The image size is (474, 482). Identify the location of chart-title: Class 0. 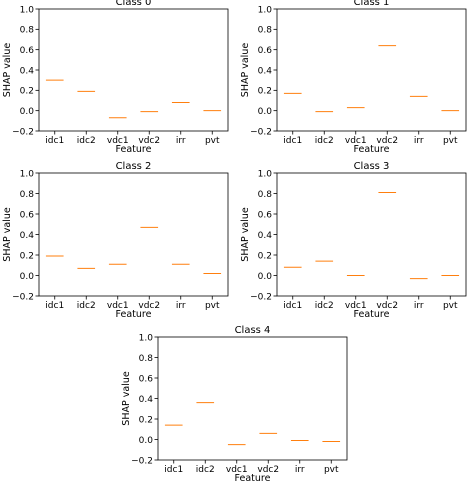
(134, 4).